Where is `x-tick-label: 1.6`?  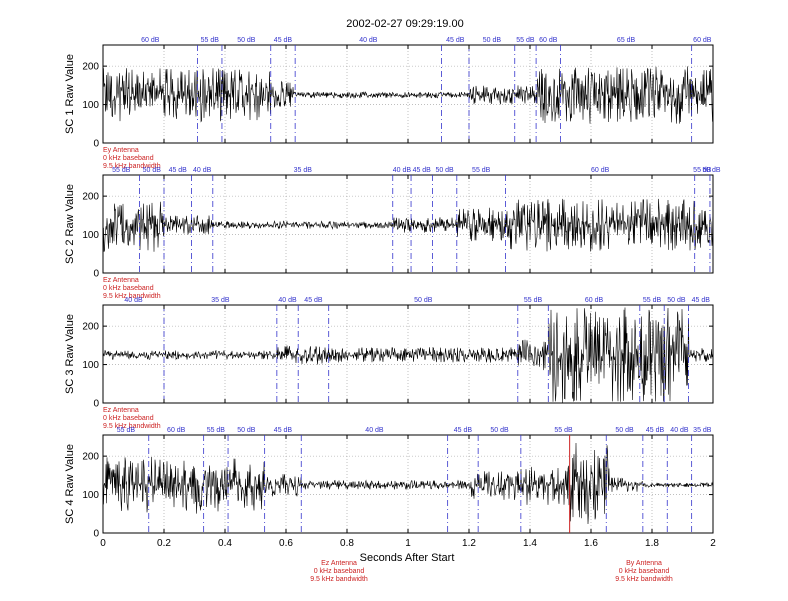 x-tick-label: 1.6 is located at coordinates (591, 543).